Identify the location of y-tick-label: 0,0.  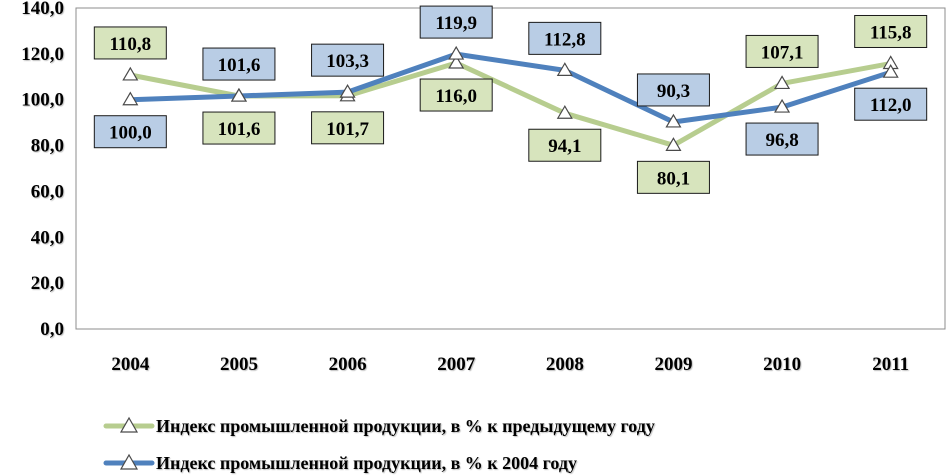
(52, 329).